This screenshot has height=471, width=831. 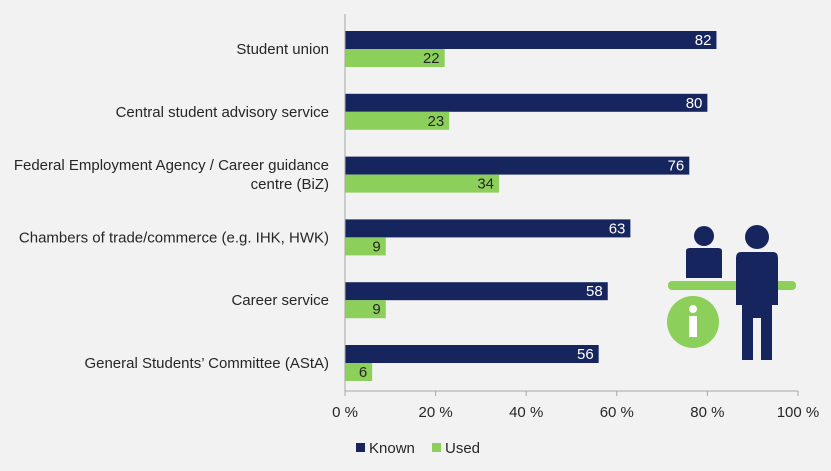 I want to click on data-label-known-4: 58, so click(x=594, y=291).